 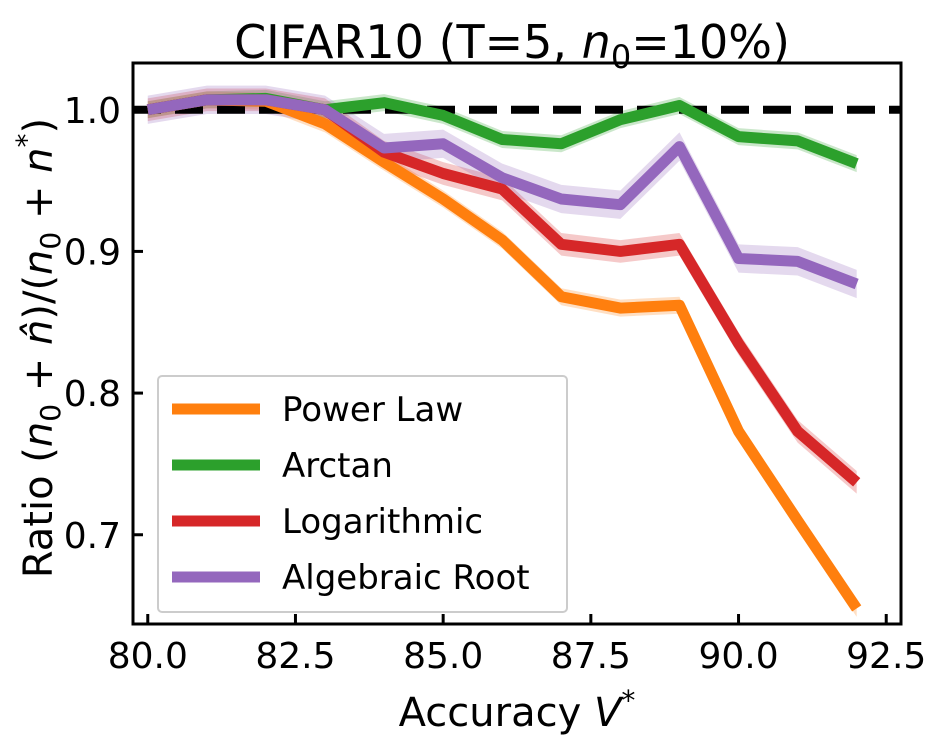 I want to click on legend-box, so click(x=362, y=494).